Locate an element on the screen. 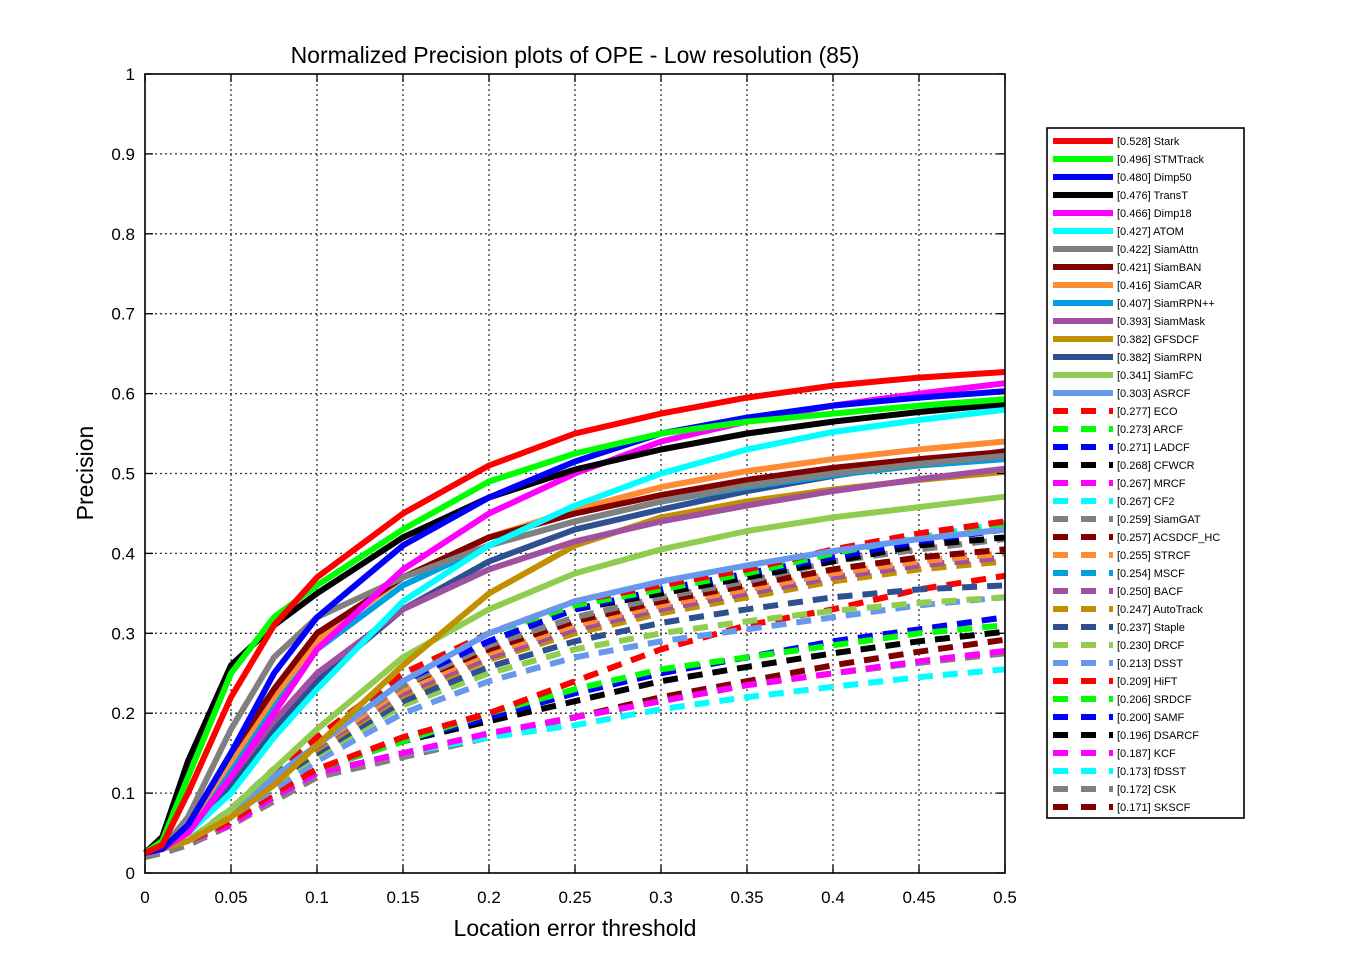 The height and width of the screenshot is (979, 1350). x-tick-label: 0.05 is located at coordinates (230, 897).